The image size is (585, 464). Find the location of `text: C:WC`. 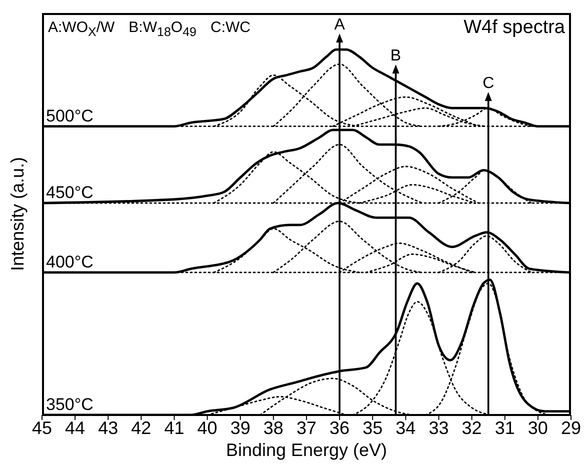

text: C:WC is located at coordinates (230, 28).